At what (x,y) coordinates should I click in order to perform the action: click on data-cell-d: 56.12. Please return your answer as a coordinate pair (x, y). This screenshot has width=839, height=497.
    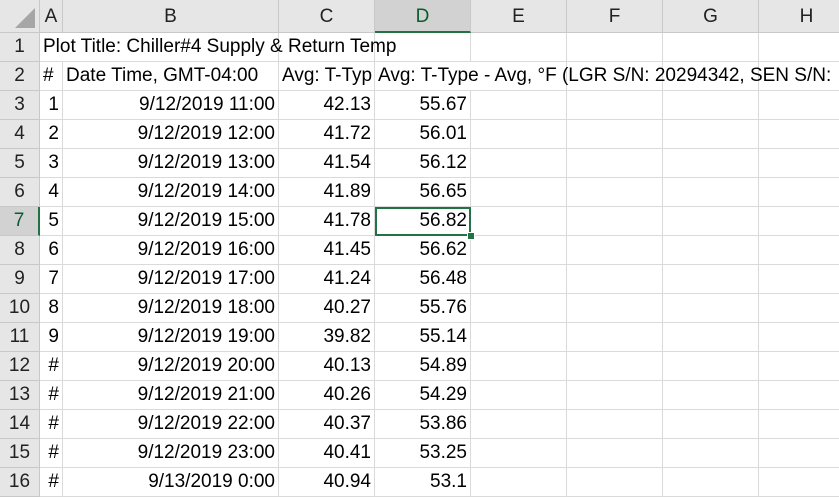
    Looking at the image, I should click on (423, 163).